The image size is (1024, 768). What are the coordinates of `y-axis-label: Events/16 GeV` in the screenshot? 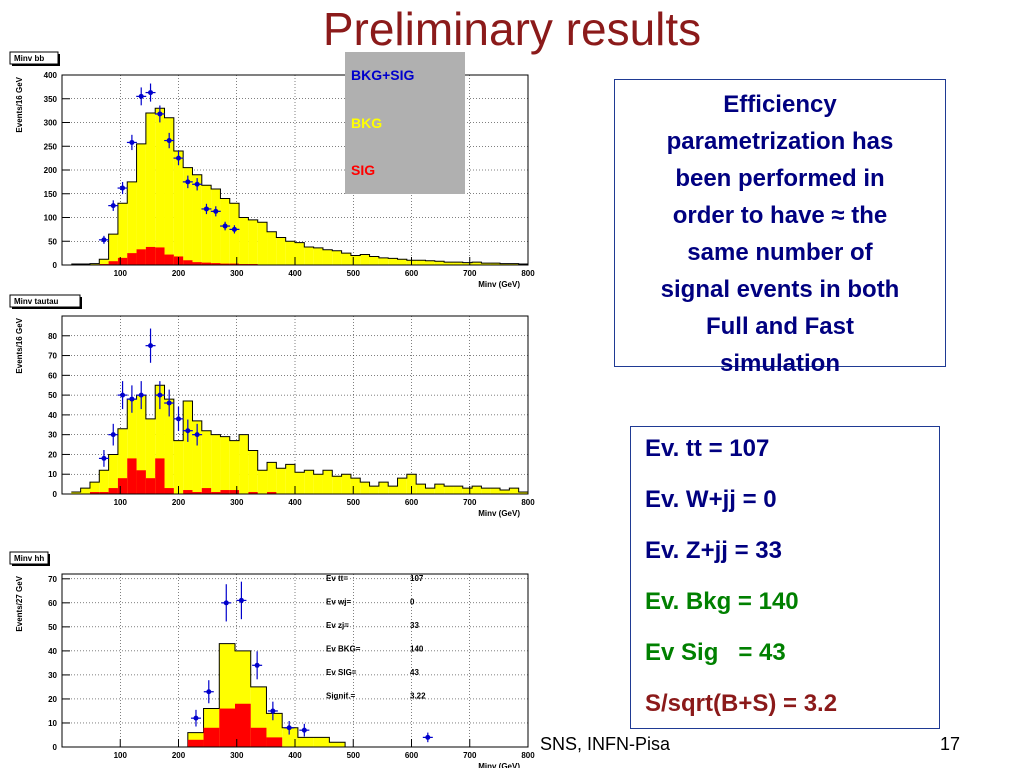 It's located at (19, 104).